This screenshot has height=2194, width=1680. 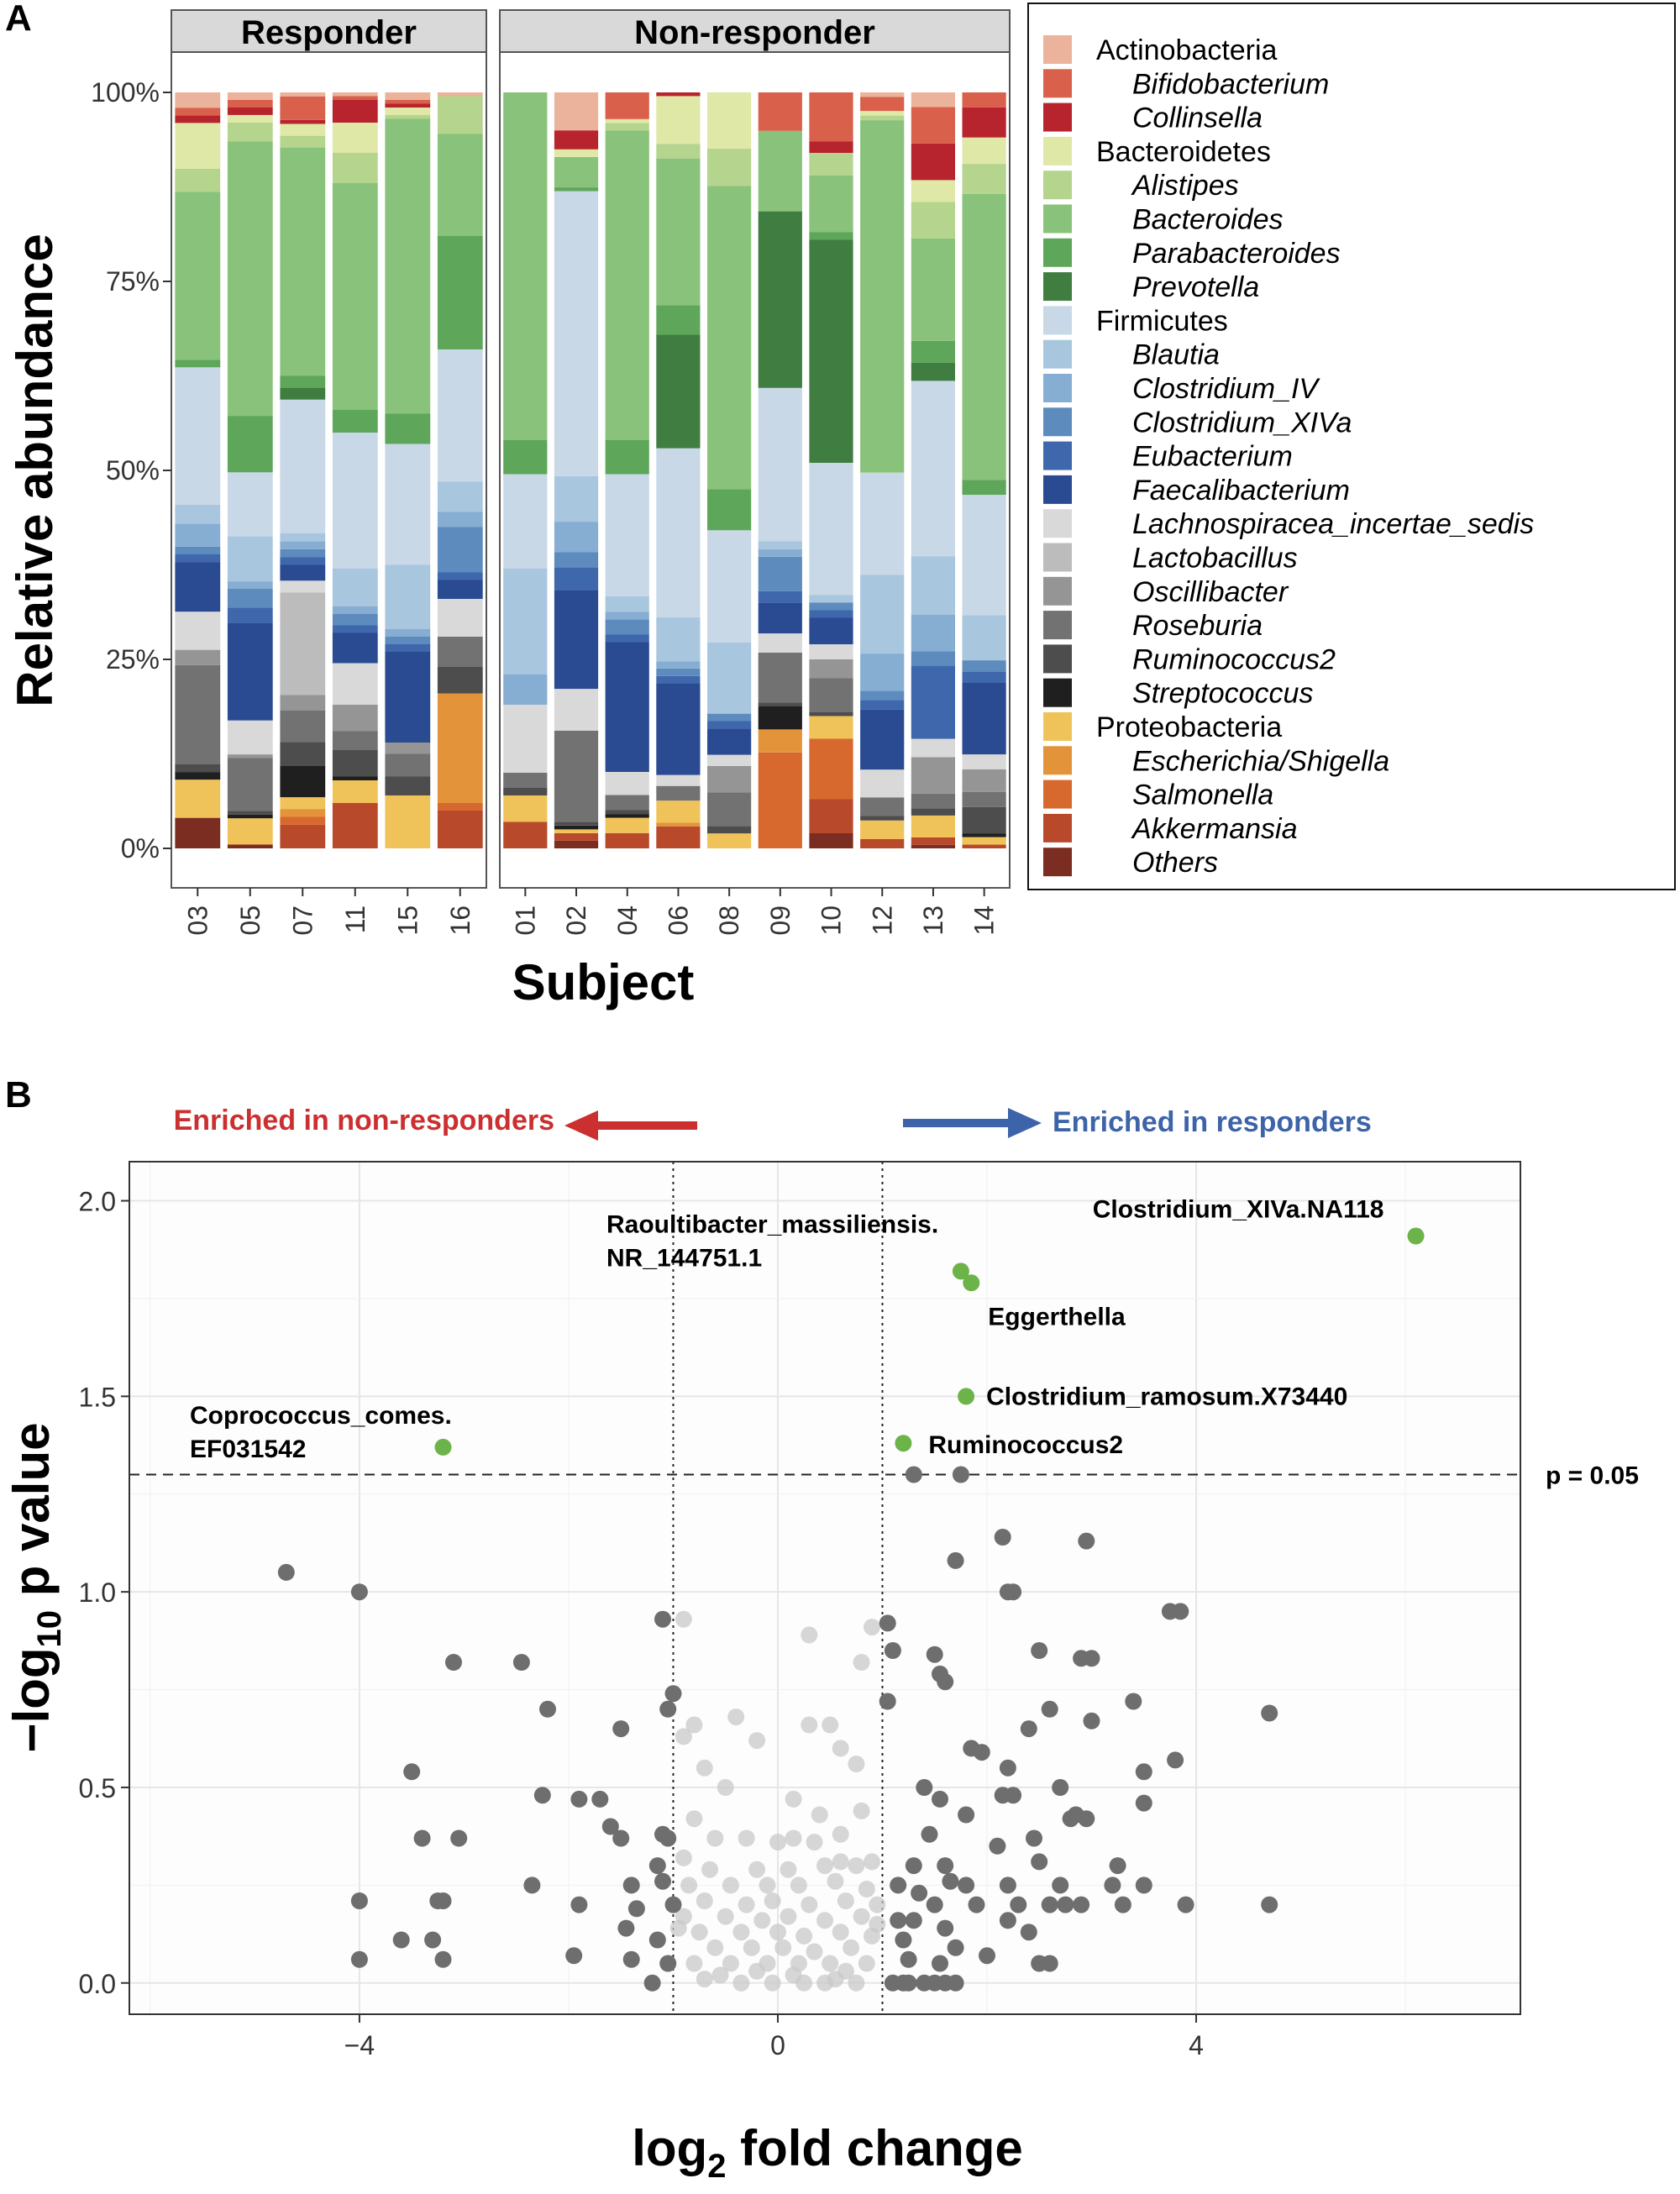 What do you see at coordinates (1057, 794) in the screenshot?
I see `legend-swatch-salmonella` at bounding box center [1057, 794].